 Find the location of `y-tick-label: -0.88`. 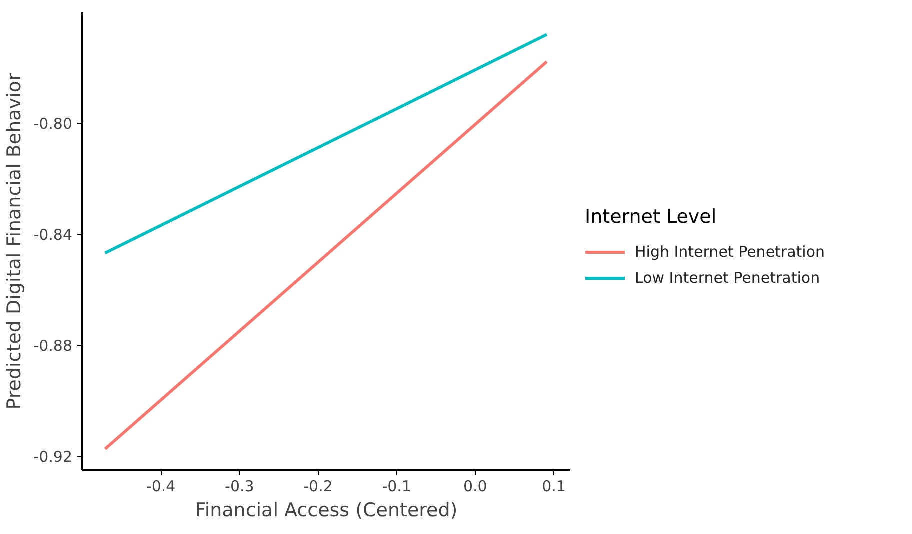

y-tick-label: -0.88 is located at coordinates (53, 346).